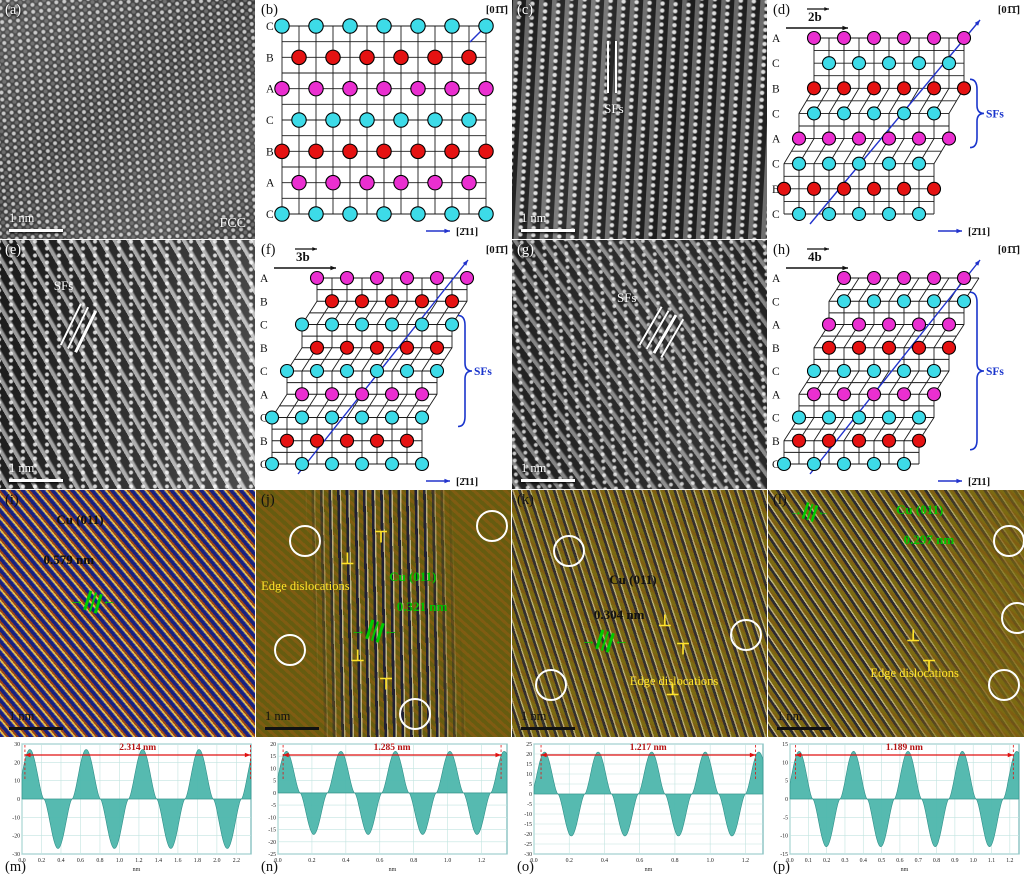  Describe the element at coordinates (1009, 861) in the screenshot. I see `svg-text: 1.2` at that location.